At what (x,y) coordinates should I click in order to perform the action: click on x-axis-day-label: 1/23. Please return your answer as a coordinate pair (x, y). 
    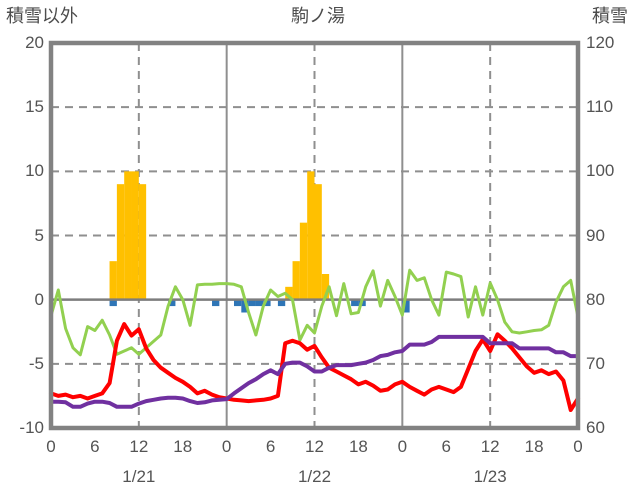
    Looking at the image, I should click on (490, 476).